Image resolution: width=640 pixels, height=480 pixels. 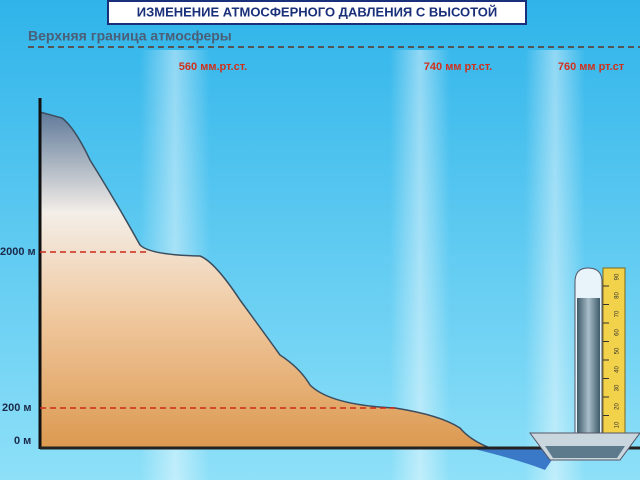 I want to click on altitude-label: 200 м, so click(x=17, y=408).